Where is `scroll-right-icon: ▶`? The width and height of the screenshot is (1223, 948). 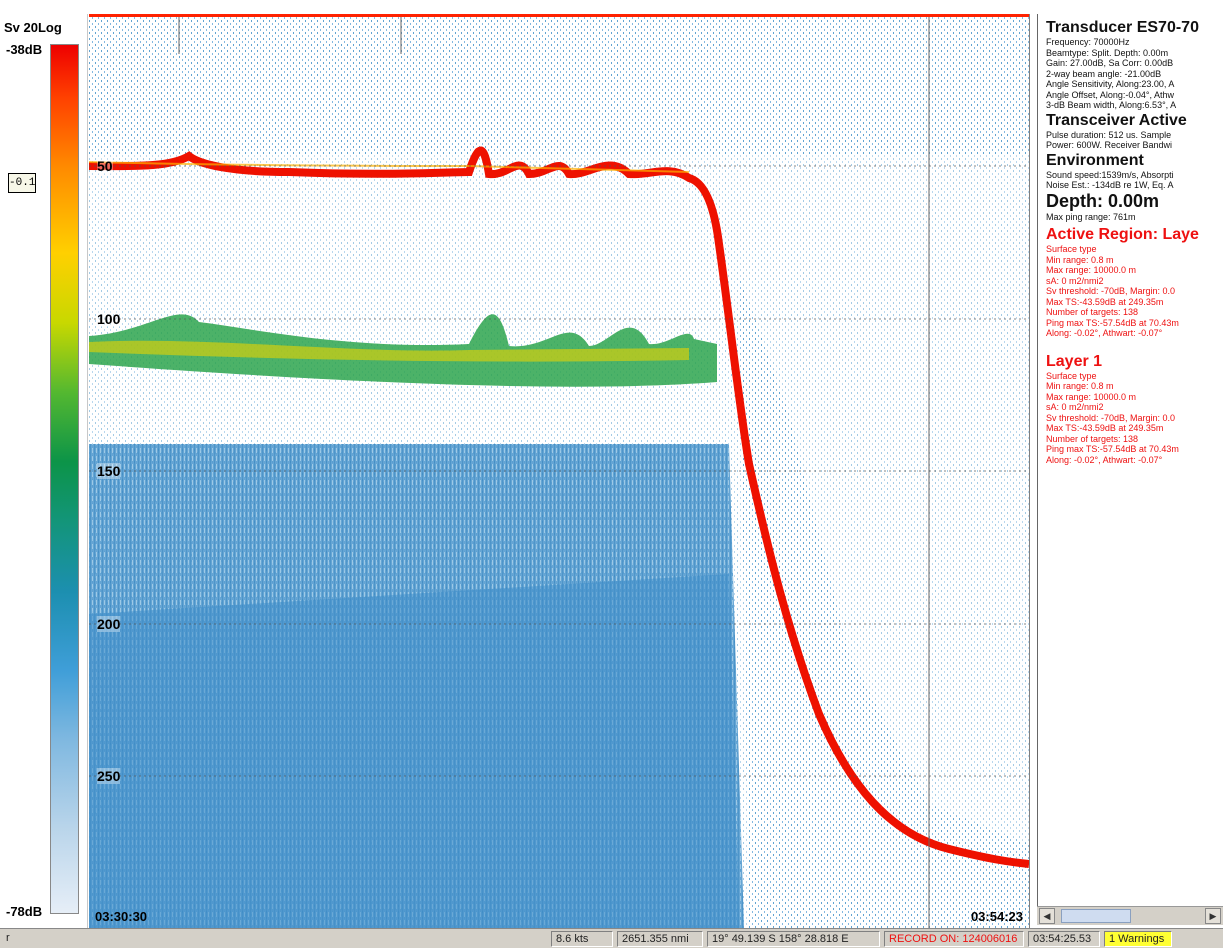 scroll-right-icon: ▶ is located at coordinates (1213, 916).